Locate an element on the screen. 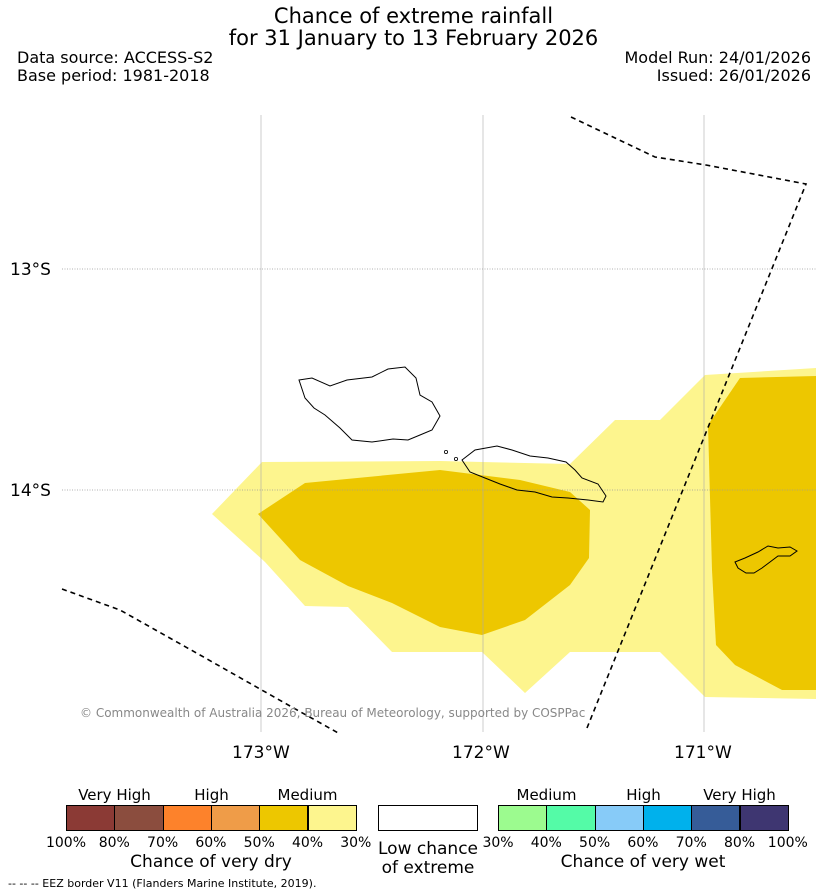 The height and width of the screenshot is (896, 827). dry-tick-label: 60% is located at coordinates (211, 843).